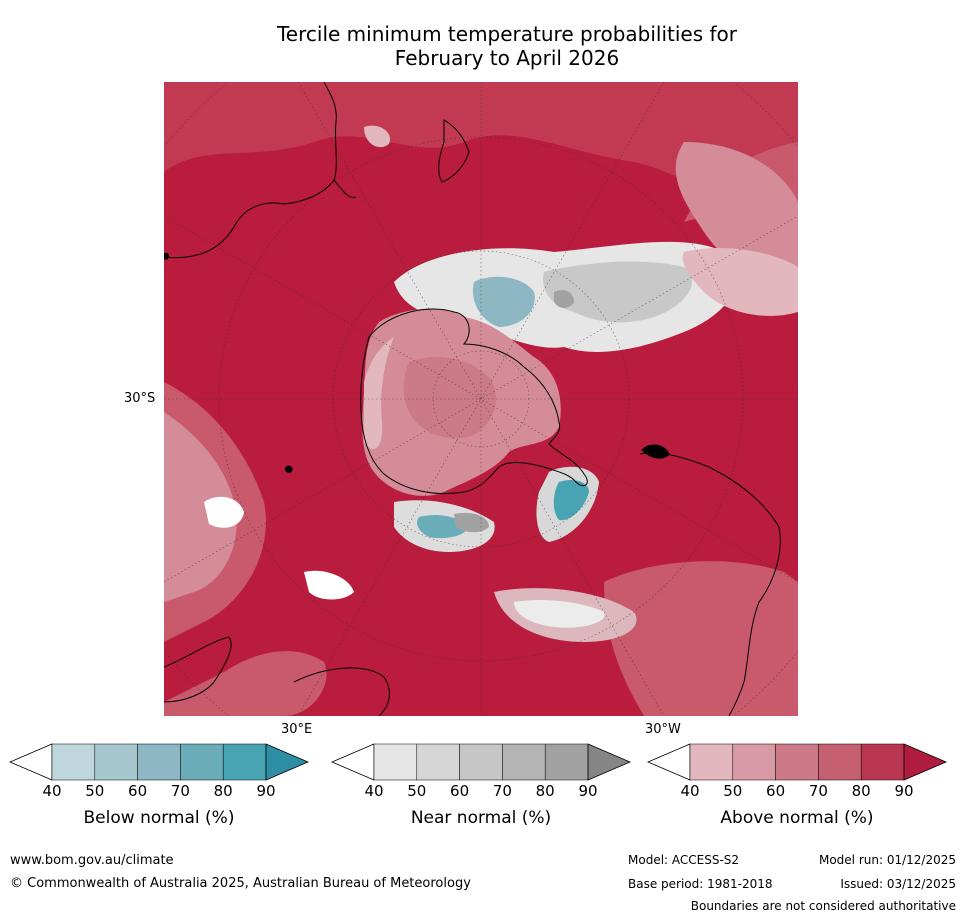 This screenshot has height=919, width=965. I want to click on colorbar-near-svg, so click(481, 762).